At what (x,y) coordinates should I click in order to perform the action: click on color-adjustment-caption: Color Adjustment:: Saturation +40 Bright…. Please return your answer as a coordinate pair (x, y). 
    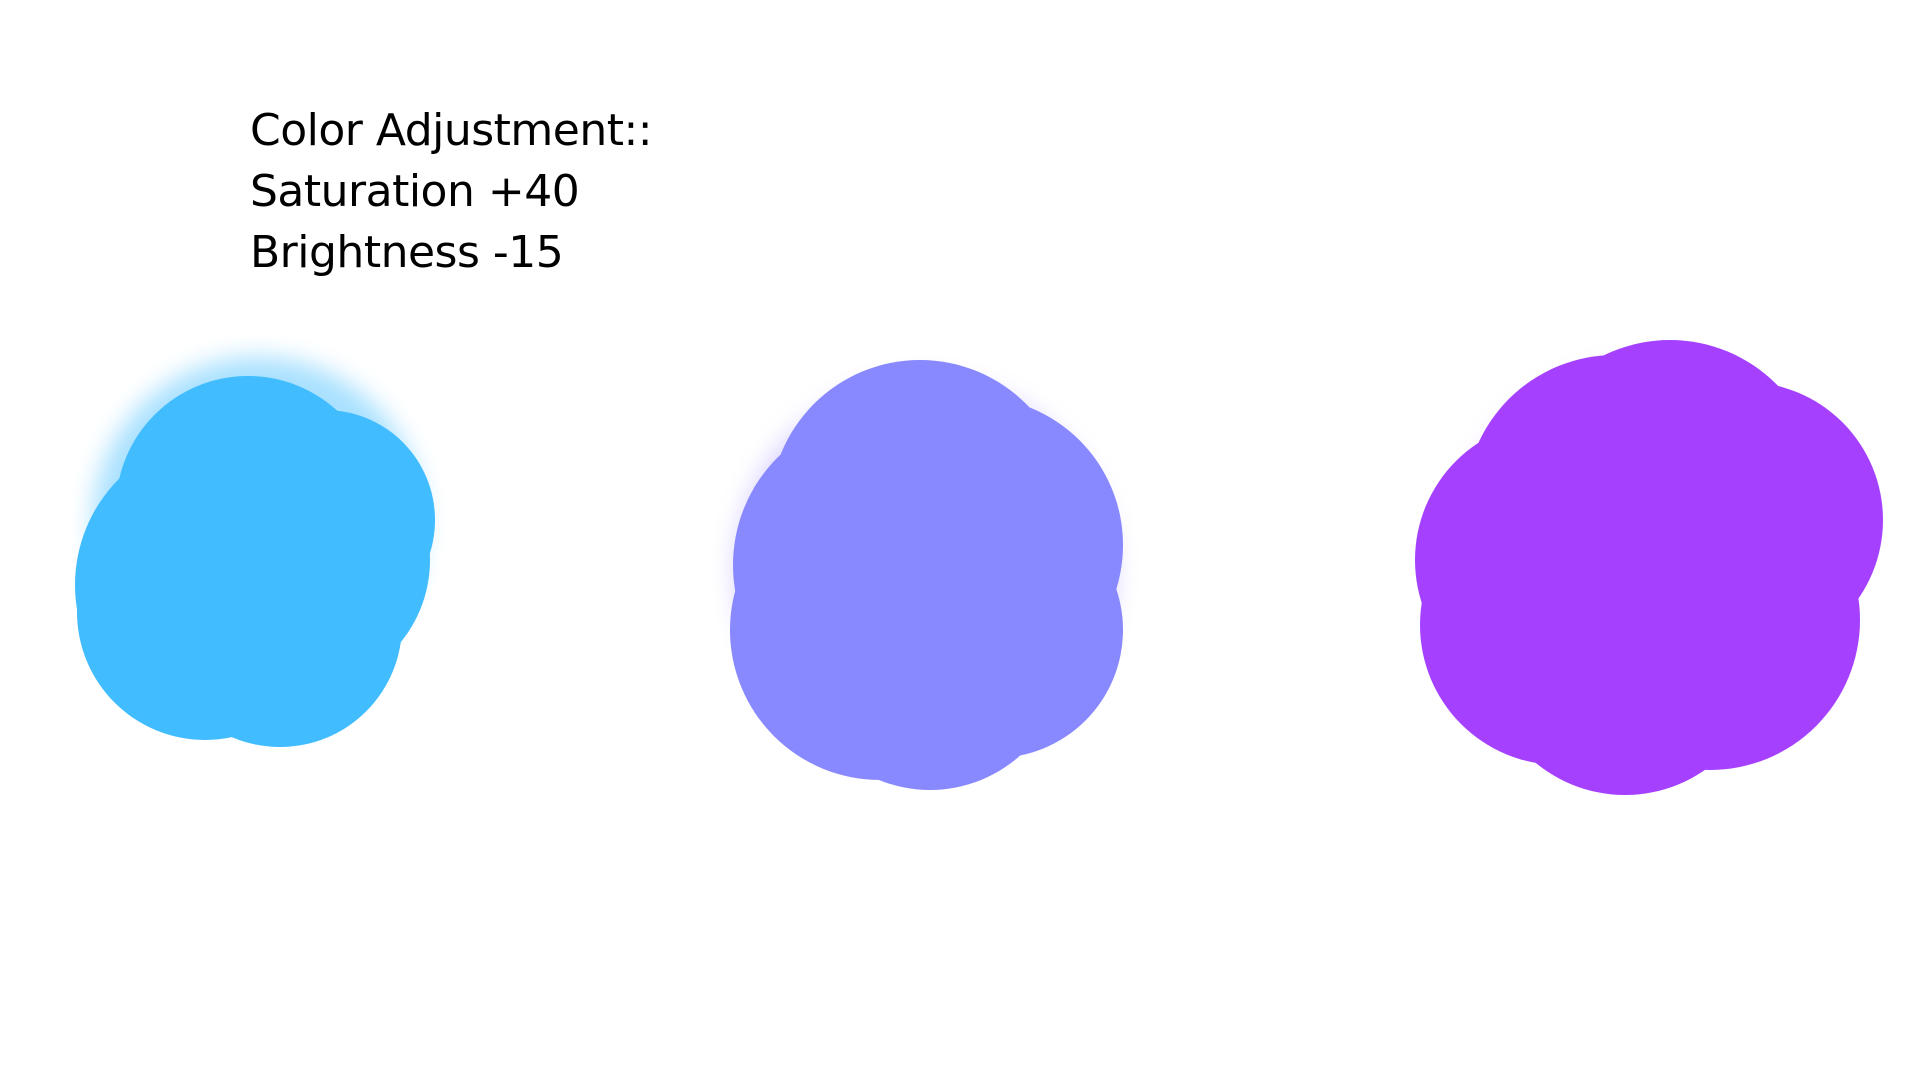
    Looking at the image, I should click on (451, 191).